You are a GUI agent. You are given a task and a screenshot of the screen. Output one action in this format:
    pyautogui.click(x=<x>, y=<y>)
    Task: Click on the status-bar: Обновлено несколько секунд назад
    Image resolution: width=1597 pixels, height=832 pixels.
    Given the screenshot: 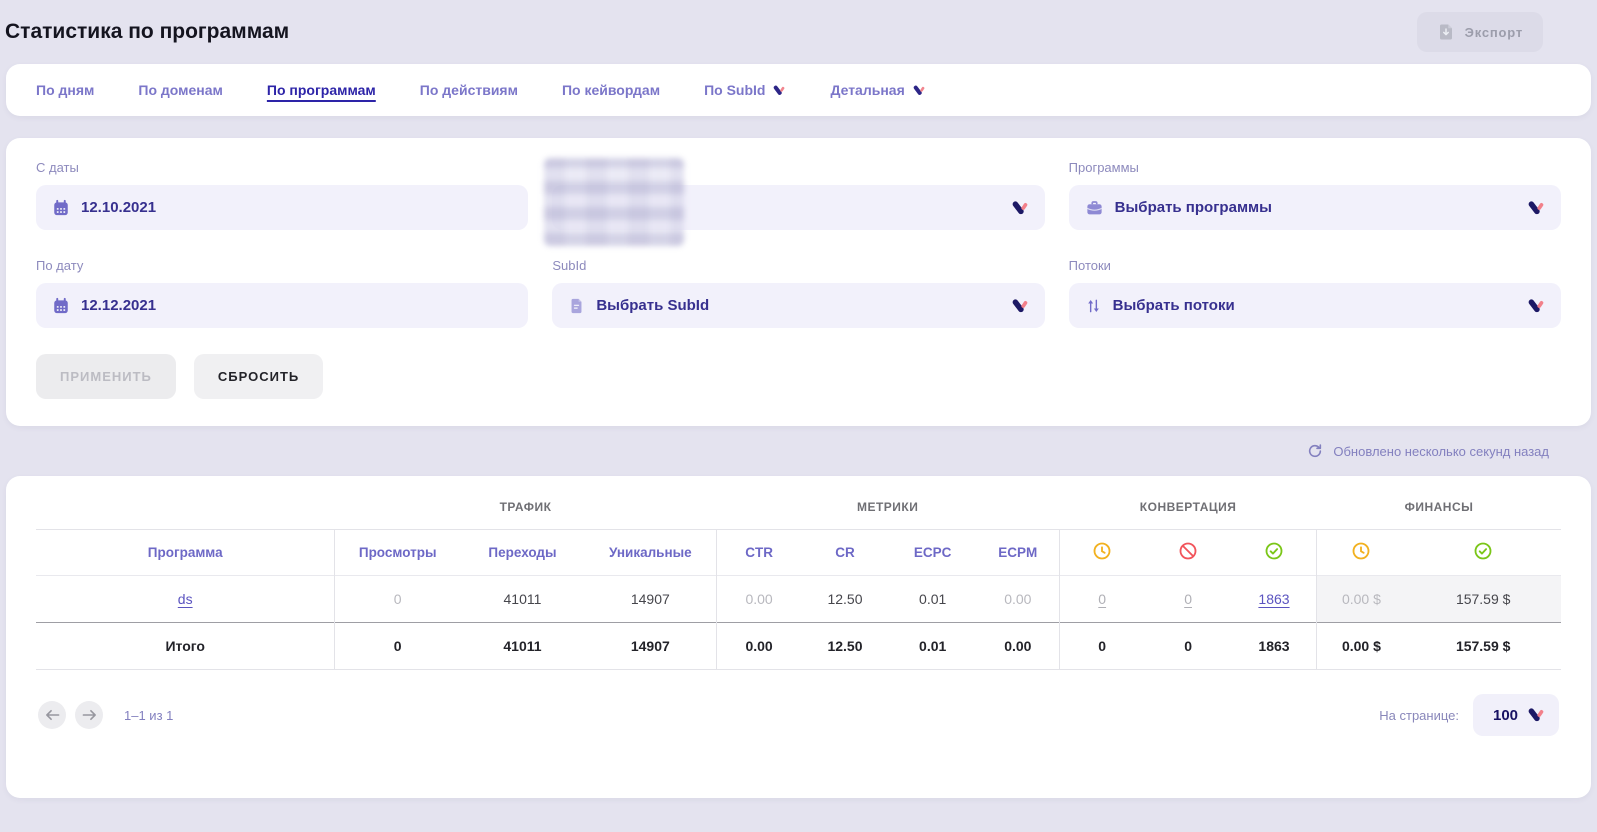 What is the action you would take?
    pyautogui.click(x=798, y=451)
    